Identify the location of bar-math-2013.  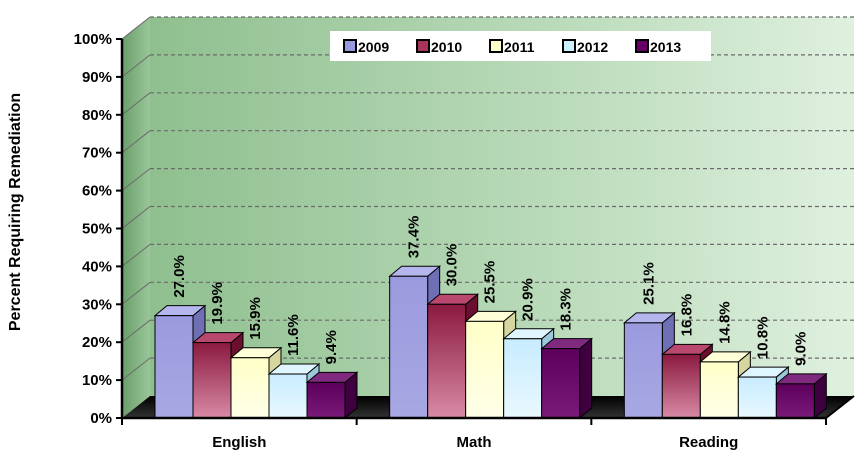
(567, 378).